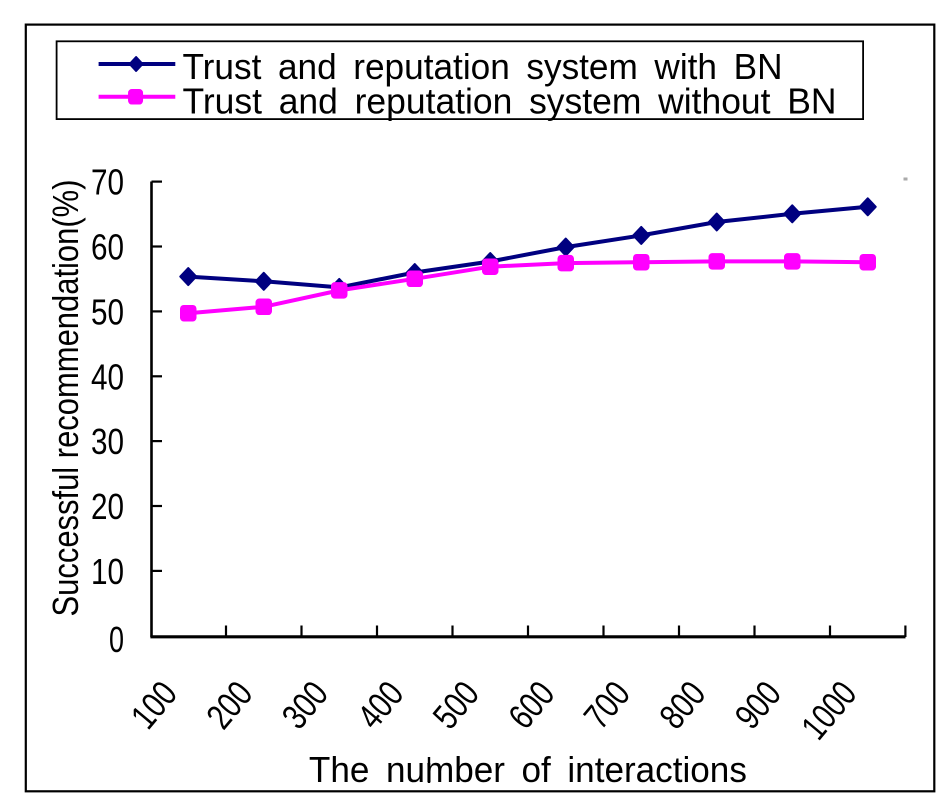  What do you see at coordinates (528, 769) in the screenshot?
I see `svg-text: The number of interactions` at bounding box center [528, 769].